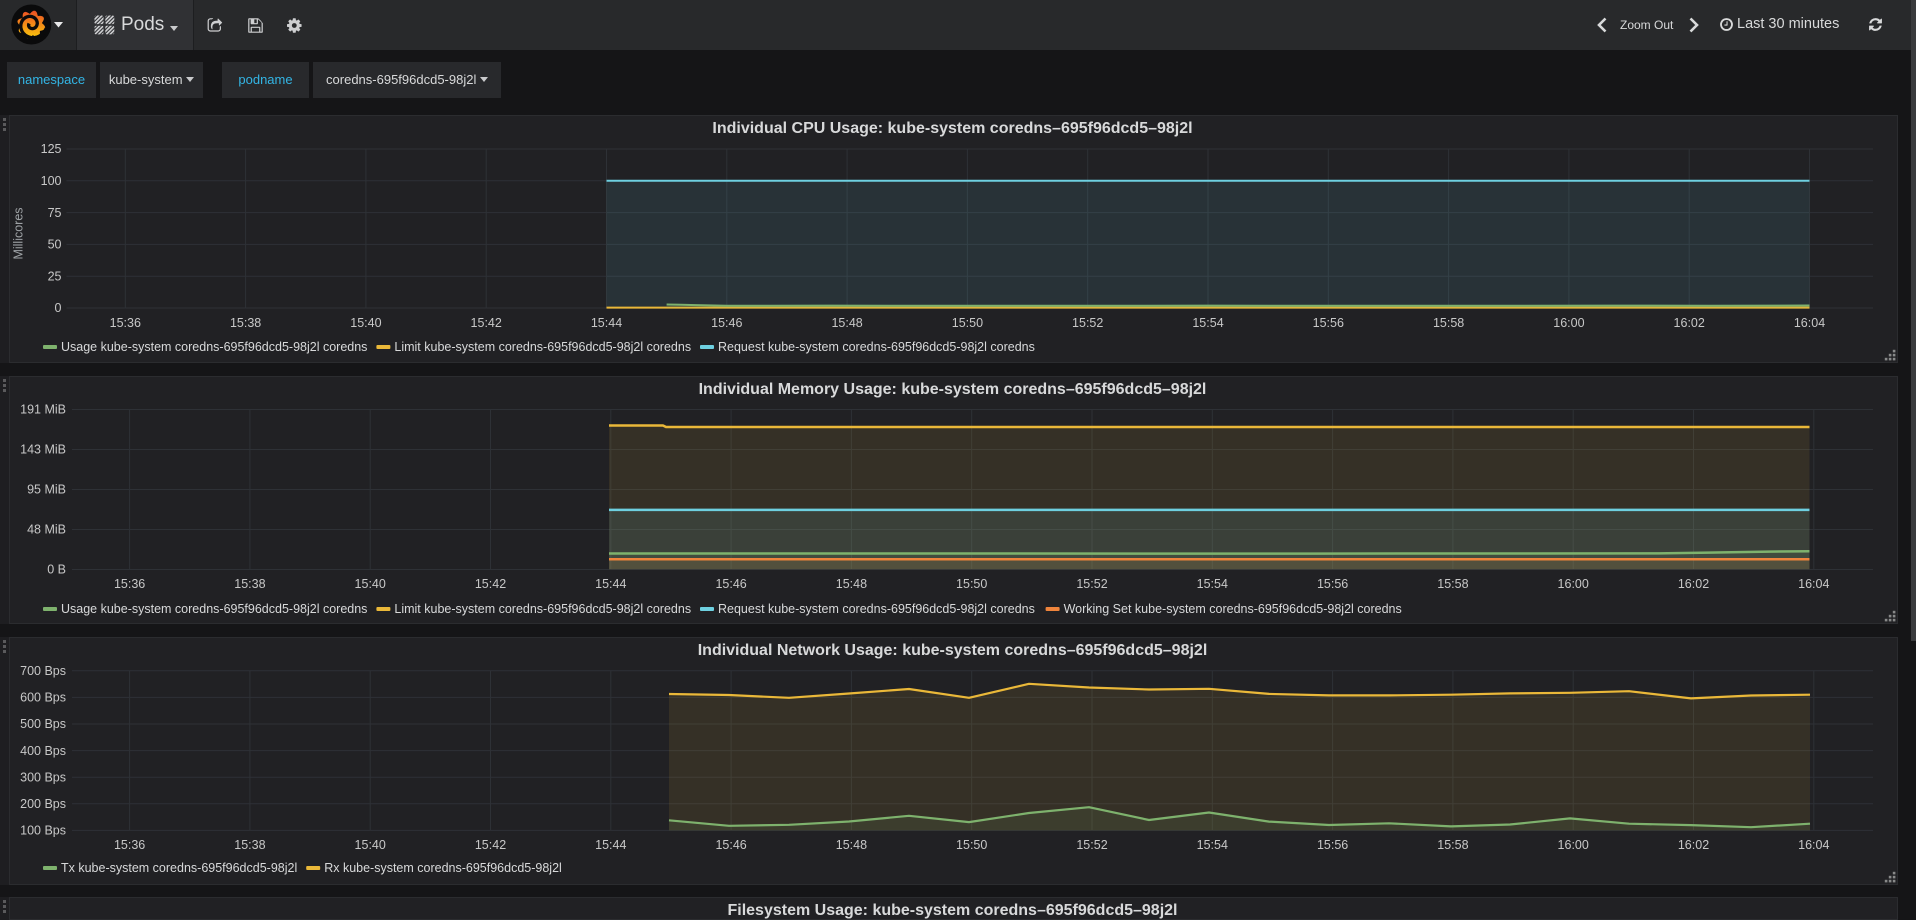  Describe the element at coordinates (43, 450) in the screenshot. I see `svg-text: 143 MiB` at that location.